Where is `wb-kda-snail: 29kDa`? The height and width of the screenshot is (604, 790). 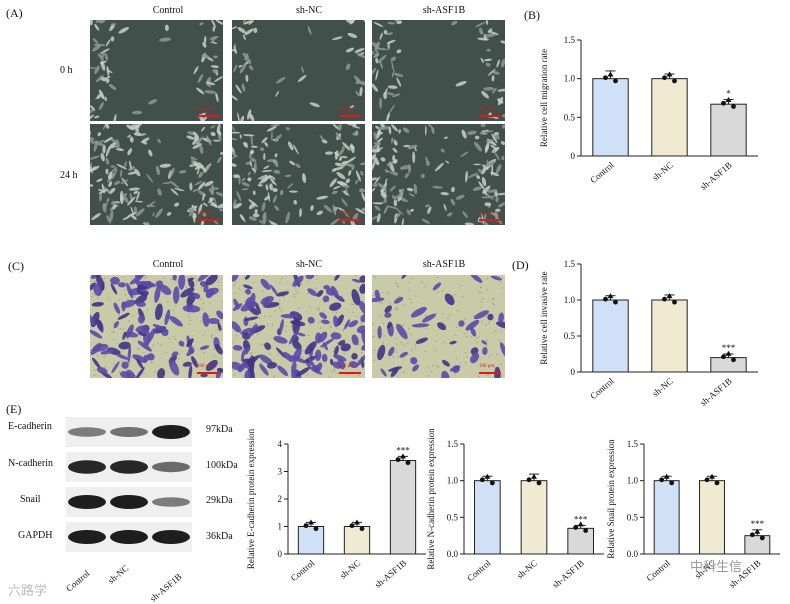 wb-kda-snail: 29kDa is located at coordinates (219, 500).